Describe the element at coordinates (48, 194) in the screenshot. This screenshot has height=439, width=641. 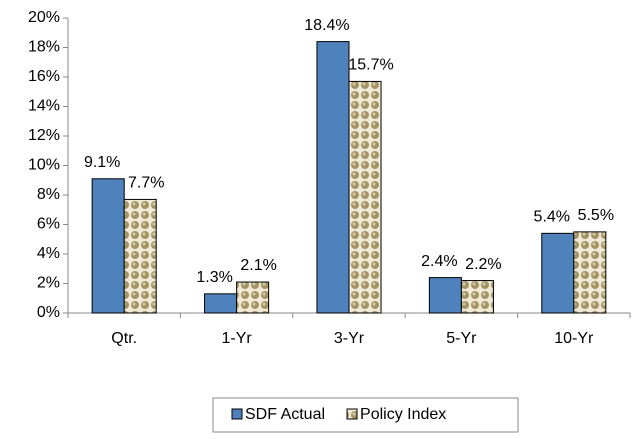
I see `y-tick-label: 8%` at that location.